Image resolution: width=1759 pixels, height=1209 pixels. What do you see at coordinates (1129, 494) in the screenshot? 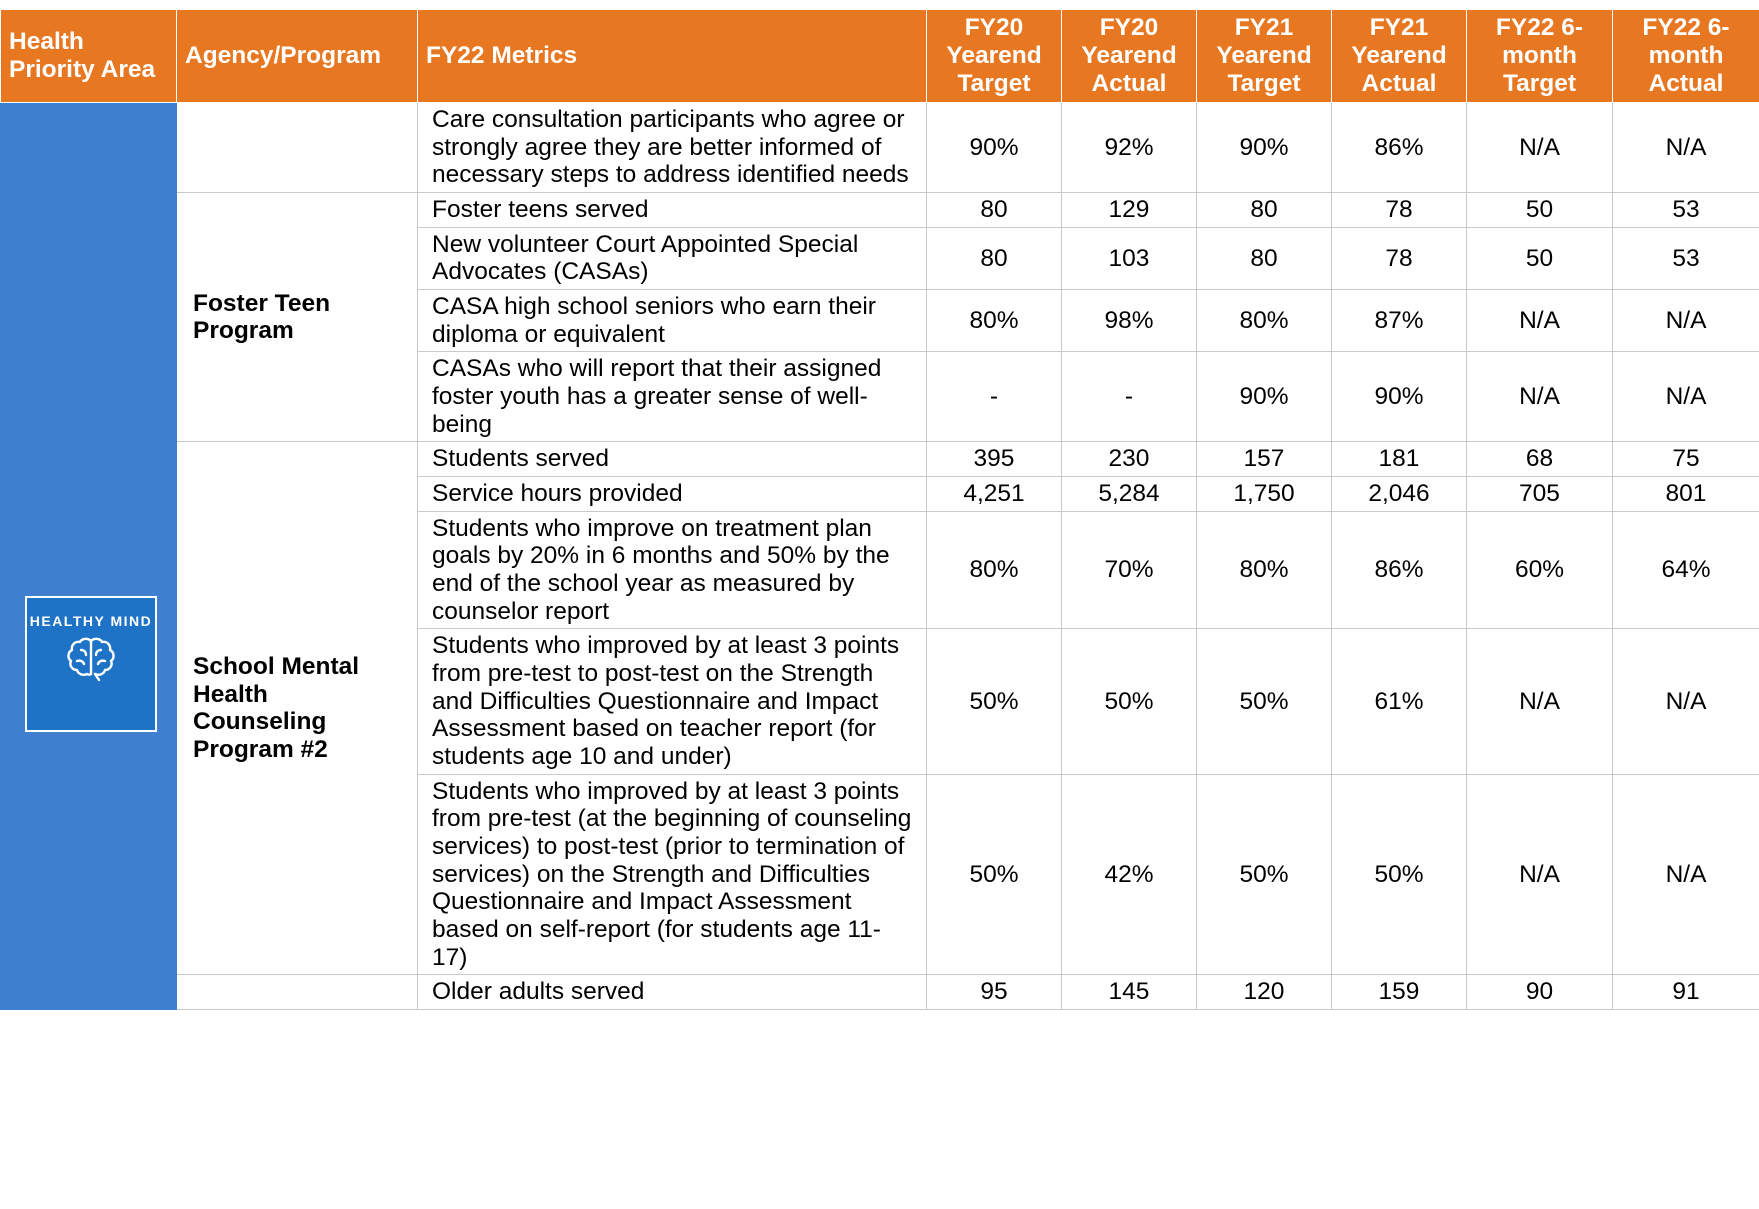
I see `value-cell: 5,284` at bounding box center [1129, 494].